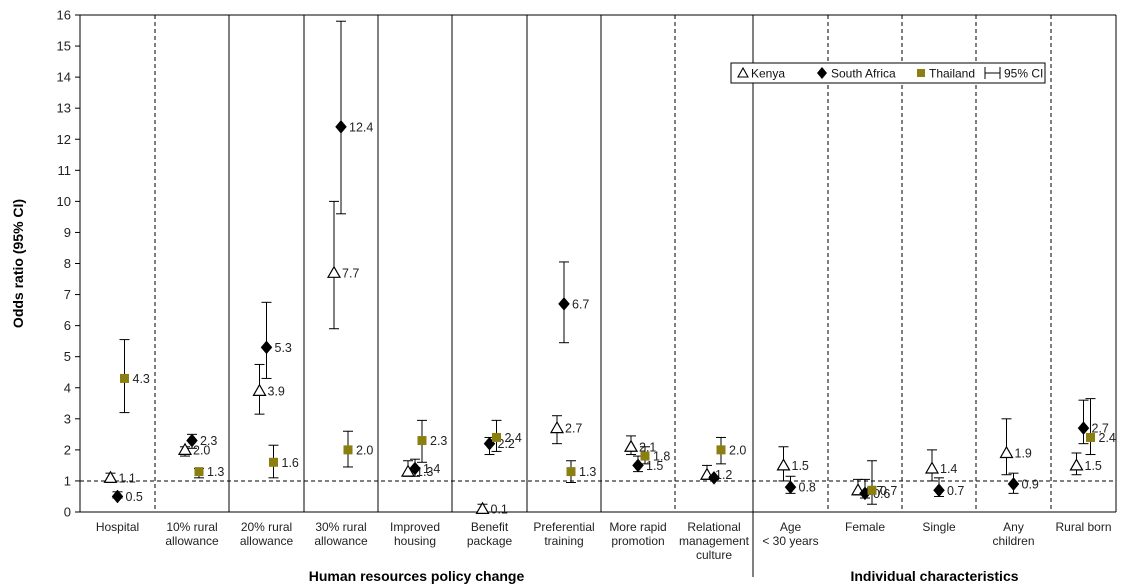 This screenshot has width=1121, height=585. Describe the element at coordinates (768, 74) in the screenshot. I see `legend-label: Kenya` at that location.